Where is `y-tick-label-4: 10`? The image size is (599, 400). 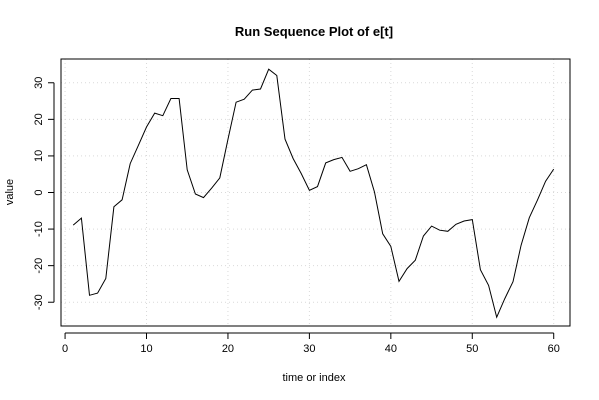 y-tick-label-4: 10 is located at coordinates (39, 156).